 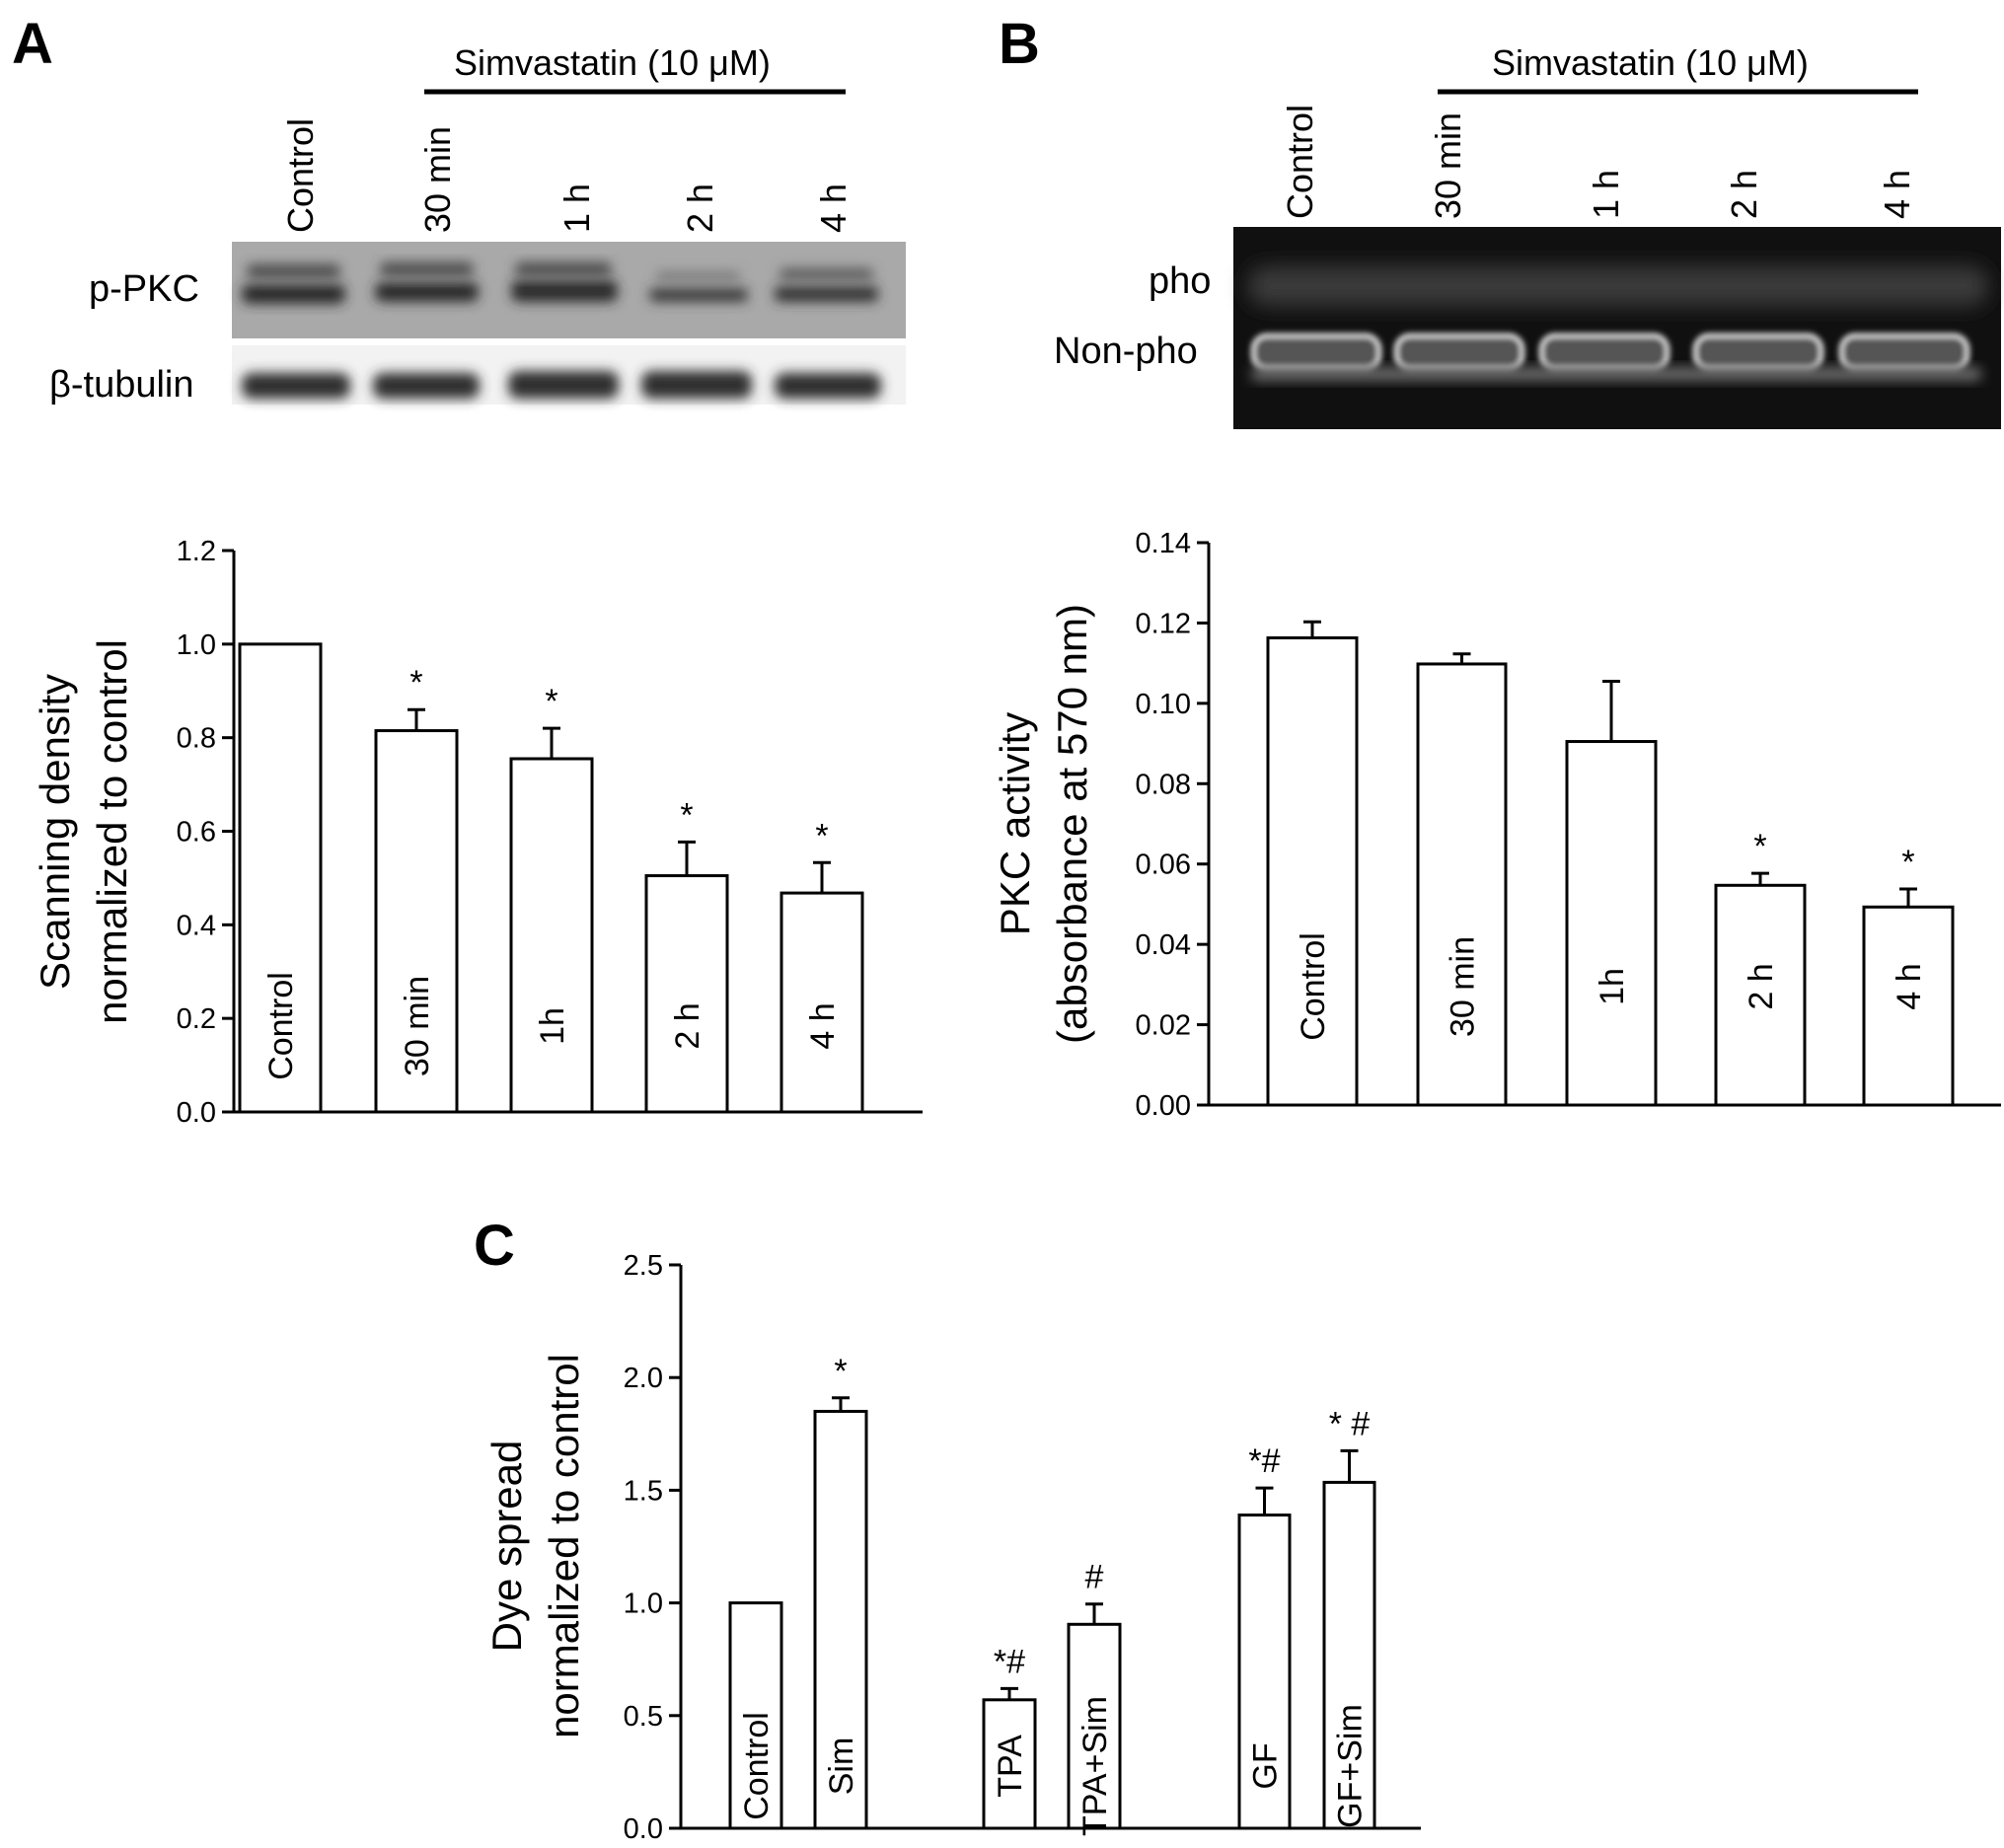 I want to click on category-label-b-2: 1h, so click(x=1613, y=986).